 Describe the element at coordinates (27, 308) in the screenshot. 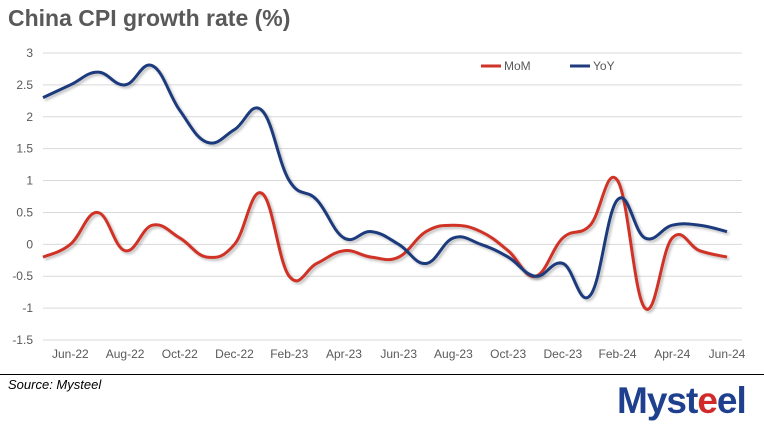

I see `y-tick-label: -1` at that location.